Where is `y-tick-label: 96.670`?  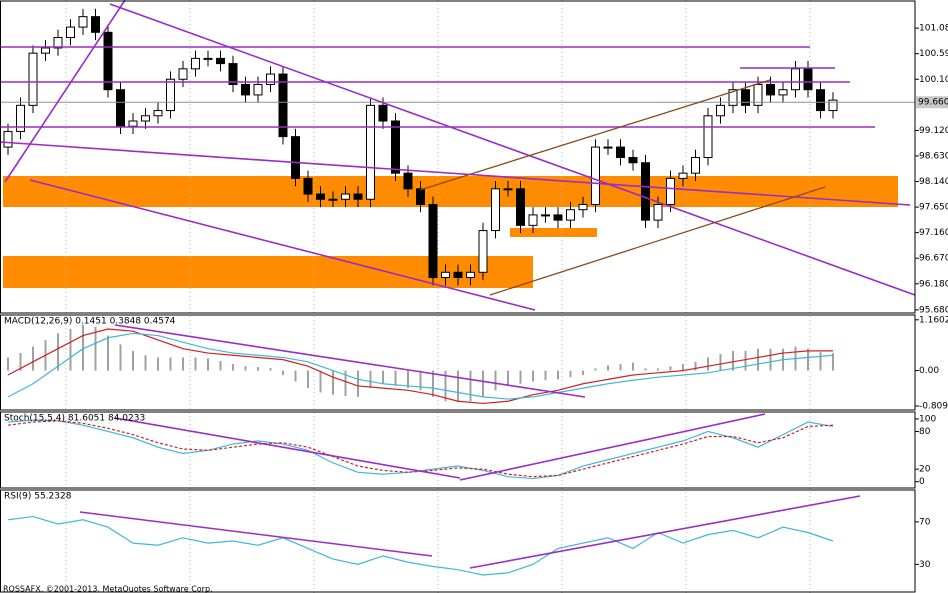 y-tick-label: 96.670 is located at coordinates (933, 259).